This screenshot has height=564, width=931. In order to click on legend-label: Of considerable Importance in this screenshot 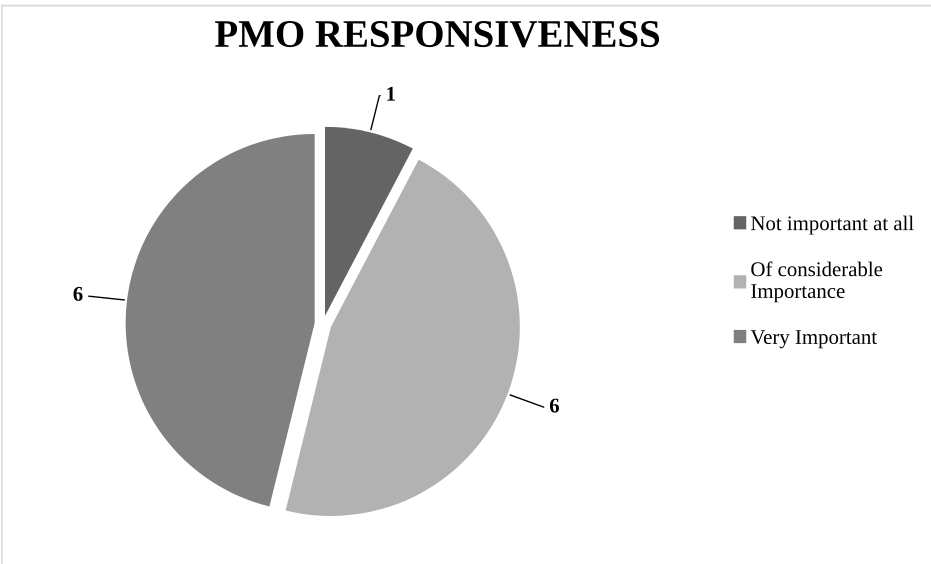, I will do `click(816, 281)`.